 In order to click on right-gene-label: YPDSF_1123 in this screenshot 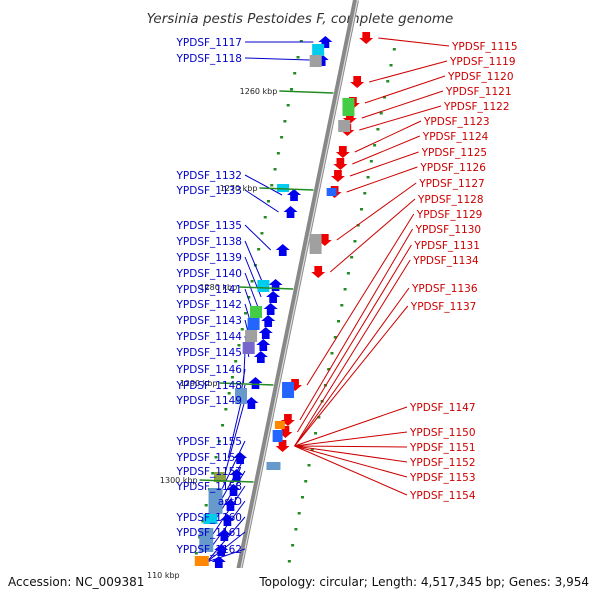, I will do `click(456, 122)`.